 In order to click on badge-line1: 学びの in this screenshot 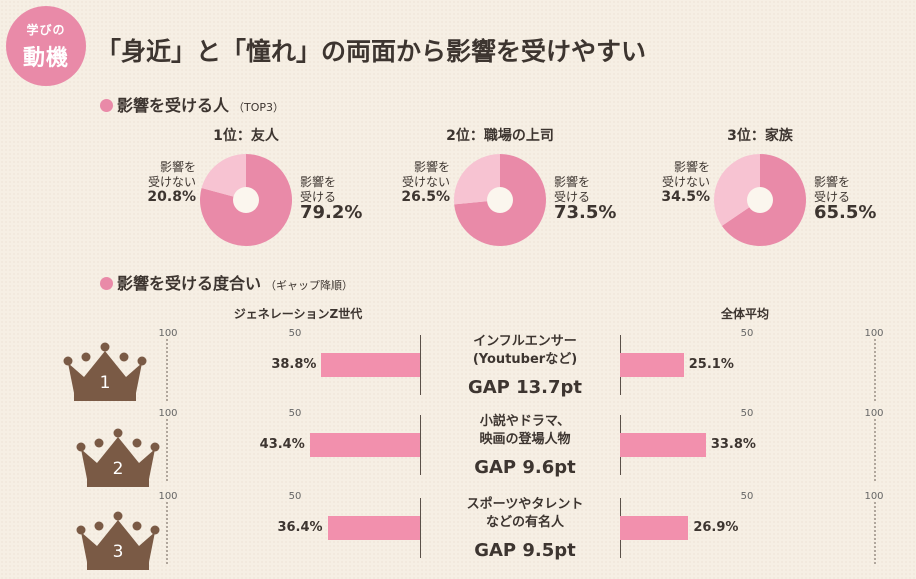, I will do `click(46, 30)`.